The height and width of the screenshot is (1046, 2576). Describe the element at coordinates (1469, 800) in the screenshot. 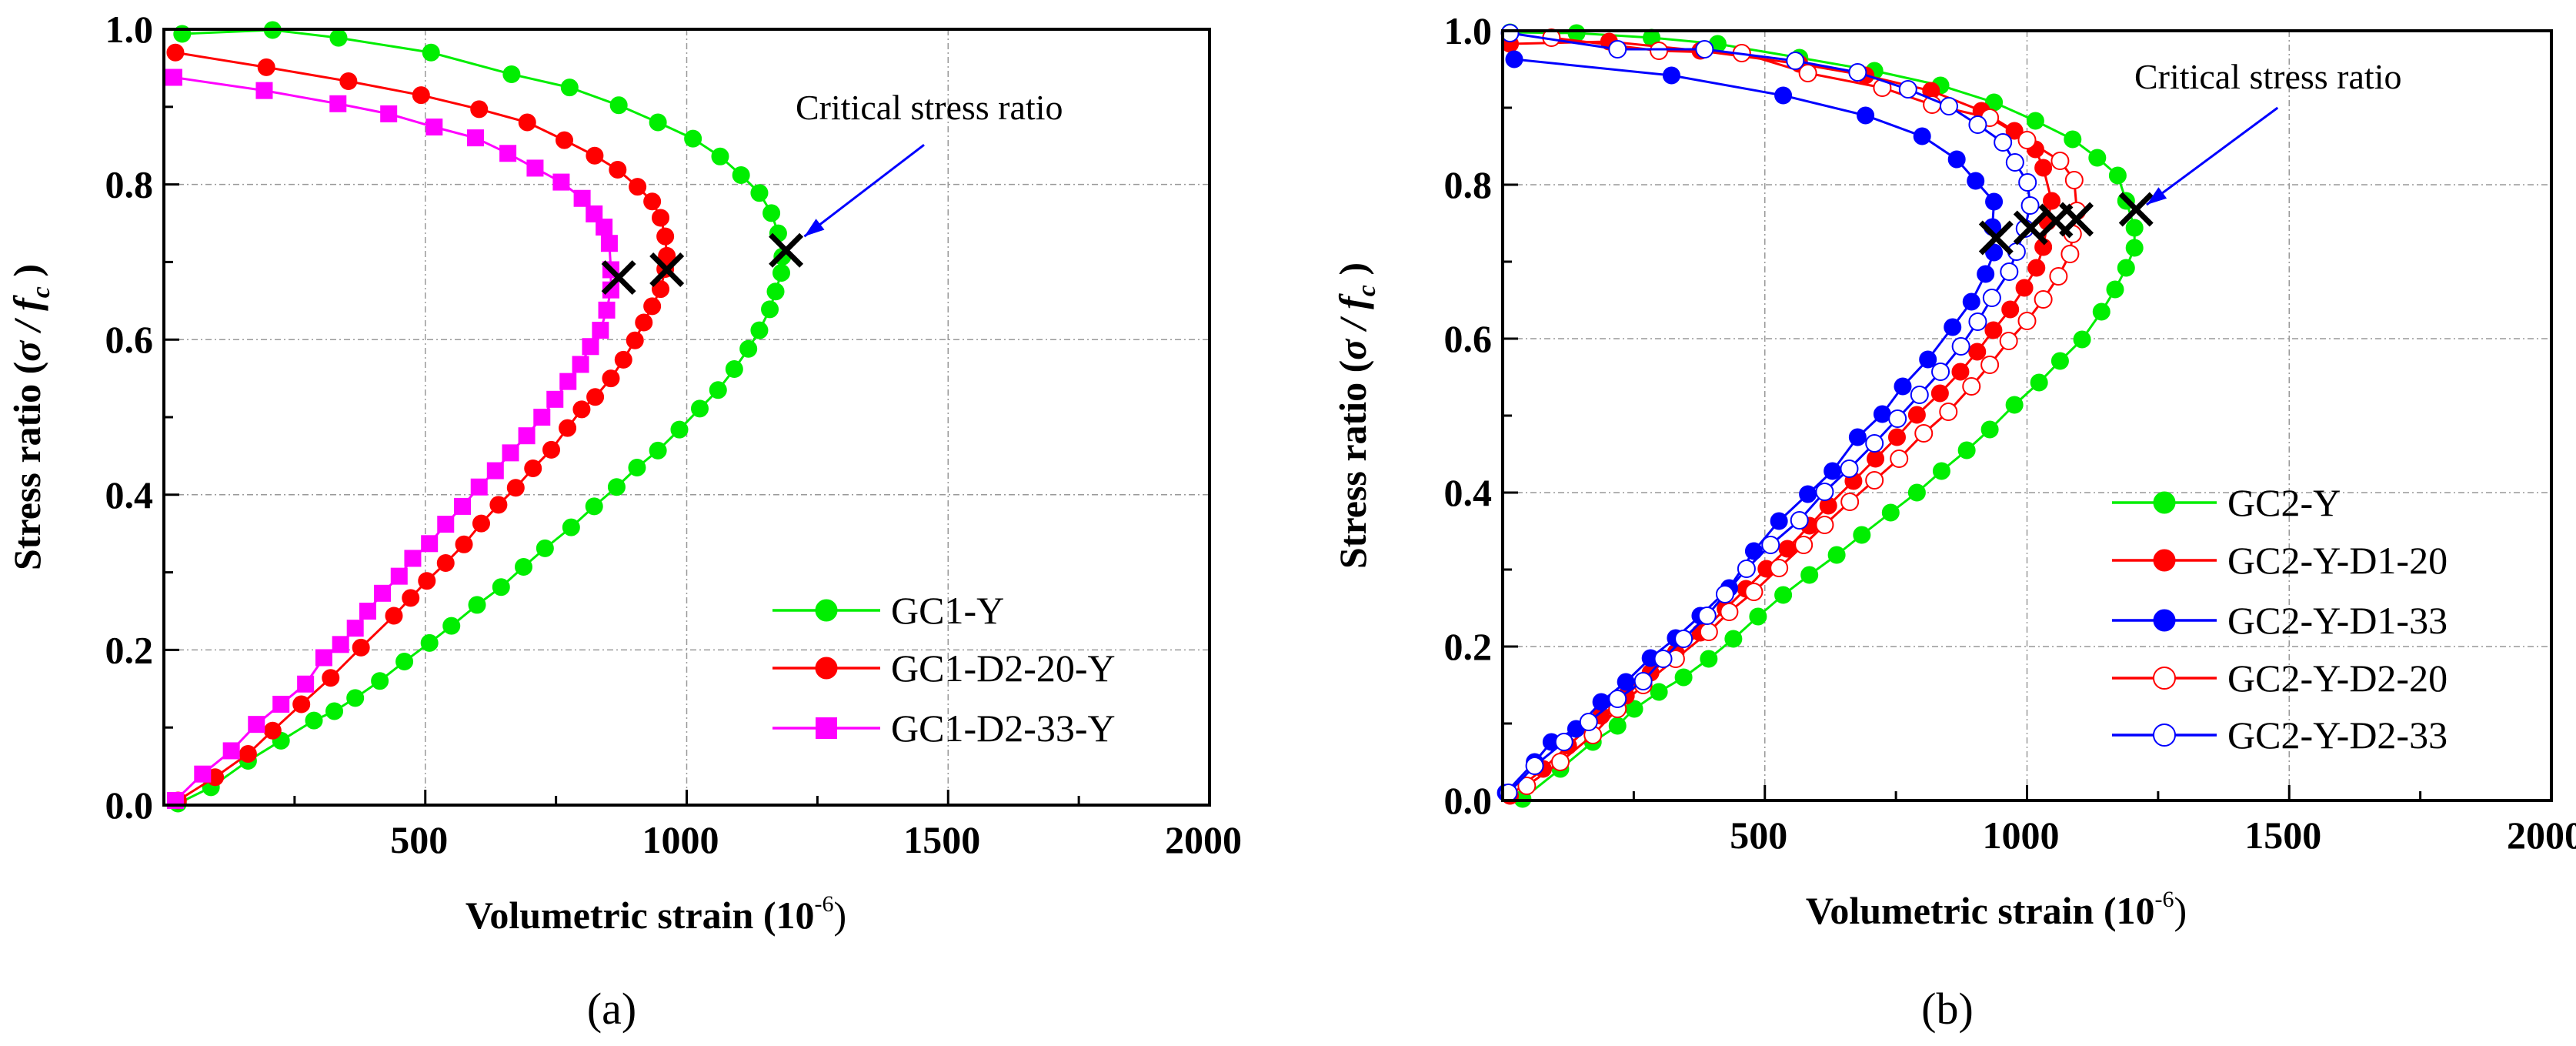

I see `y-tick-label: 0.0` at that location.